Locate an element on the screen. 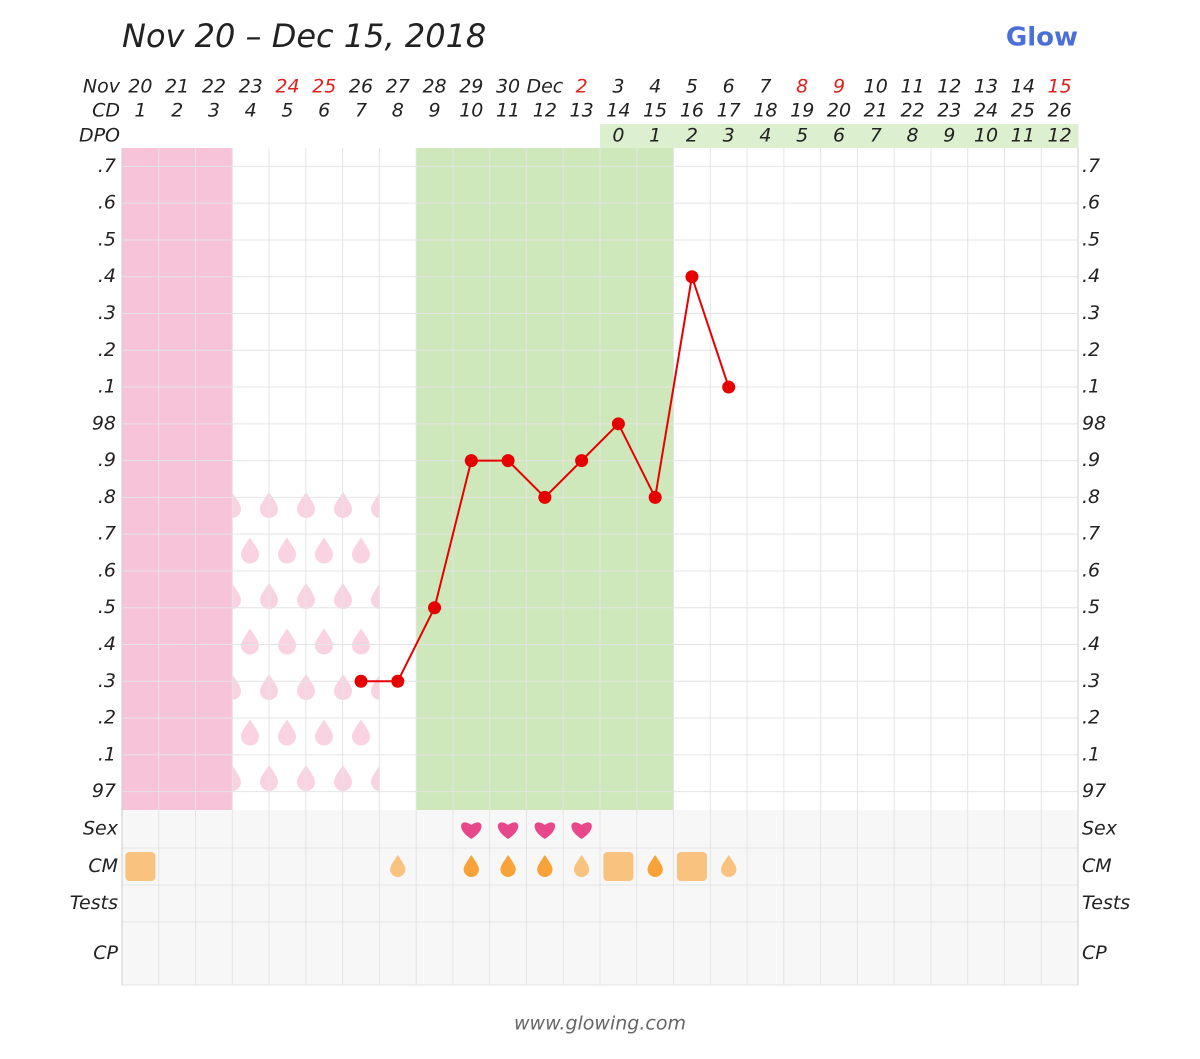  date-label: 20 is located at coordinates (140, 87).